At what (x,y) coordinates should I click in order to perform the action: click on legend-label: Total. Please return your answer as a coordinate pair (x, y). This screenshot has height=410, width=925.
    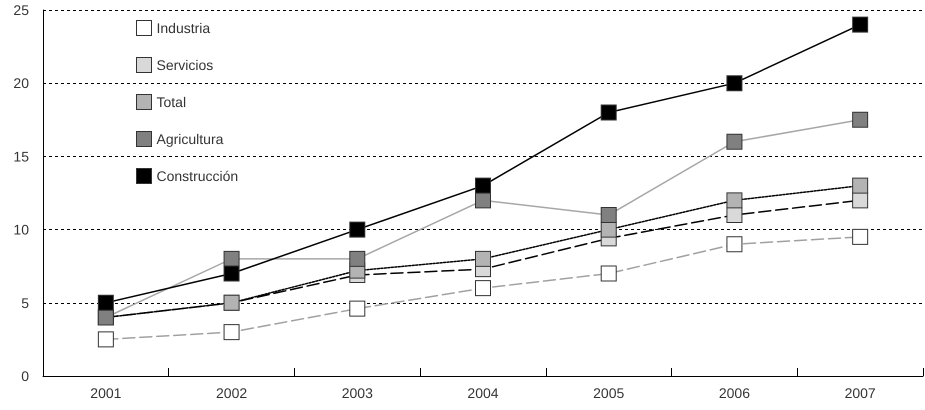
    Looking at the image, I should click on (171, 102).